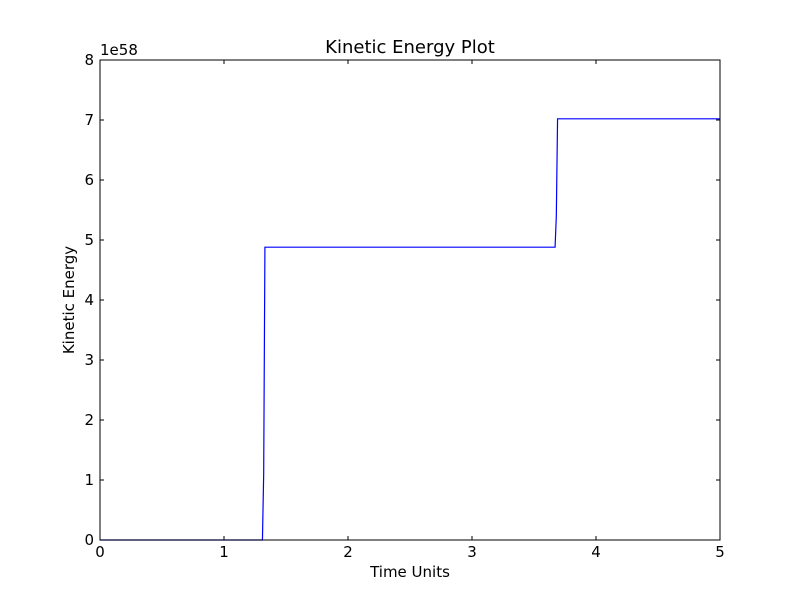 The height and width of the screenshot is (600, 800). Describe the element at coordinates (119, 50) in the screenshot. I see `y-offset-text: 1e58` at that location.